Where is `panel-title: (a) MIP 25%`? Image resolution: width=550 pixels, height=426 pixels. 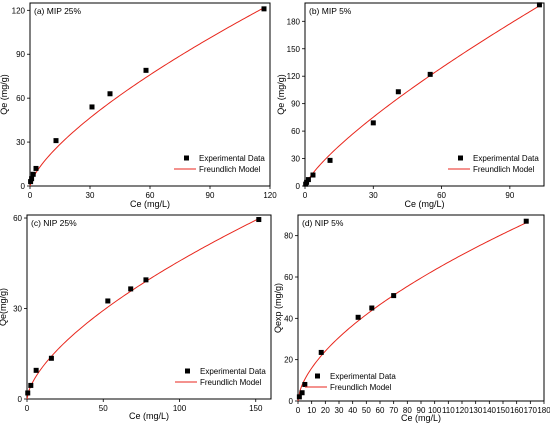 panel-title: (a) MIP 25% is located at coordinates (58, 11).